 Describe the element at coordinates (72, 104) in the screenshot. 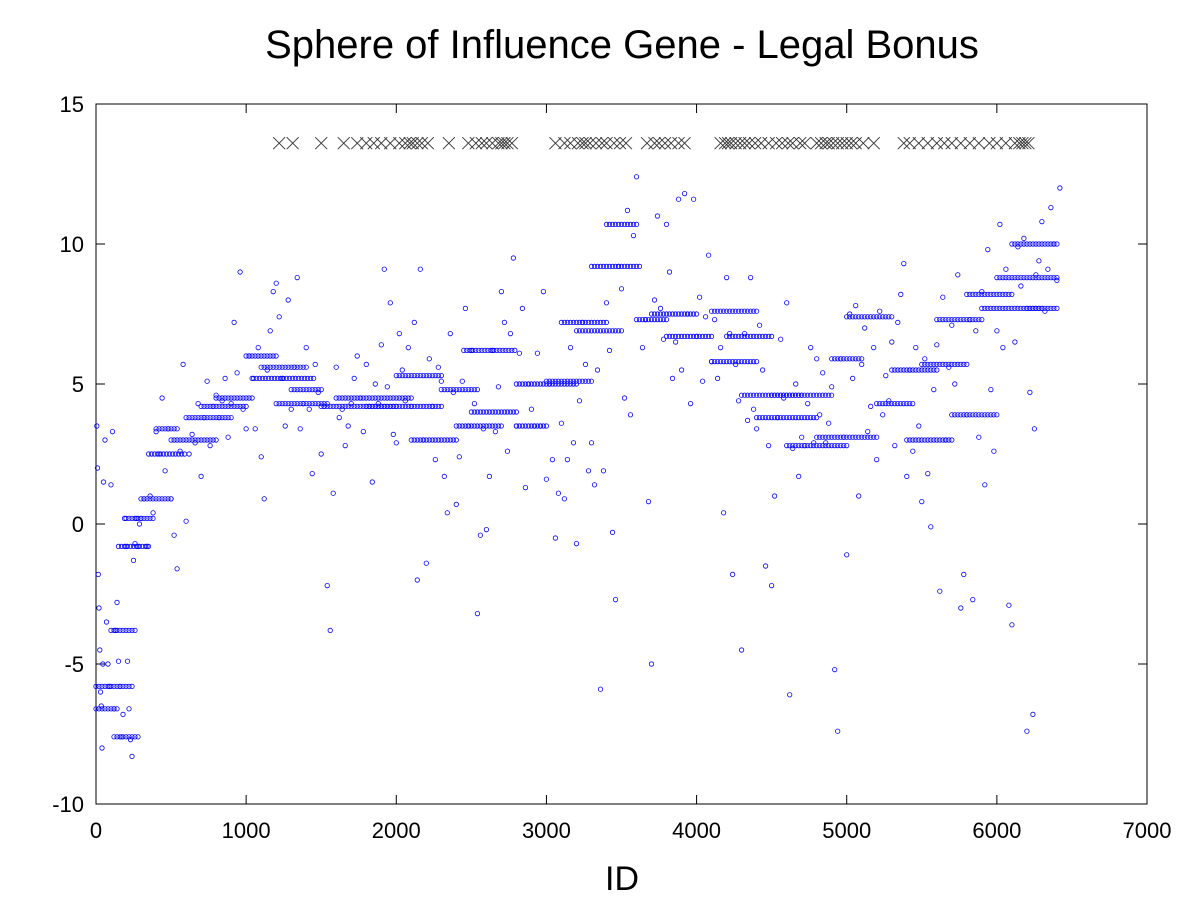

I see `y-tick-label: 15` at that location.